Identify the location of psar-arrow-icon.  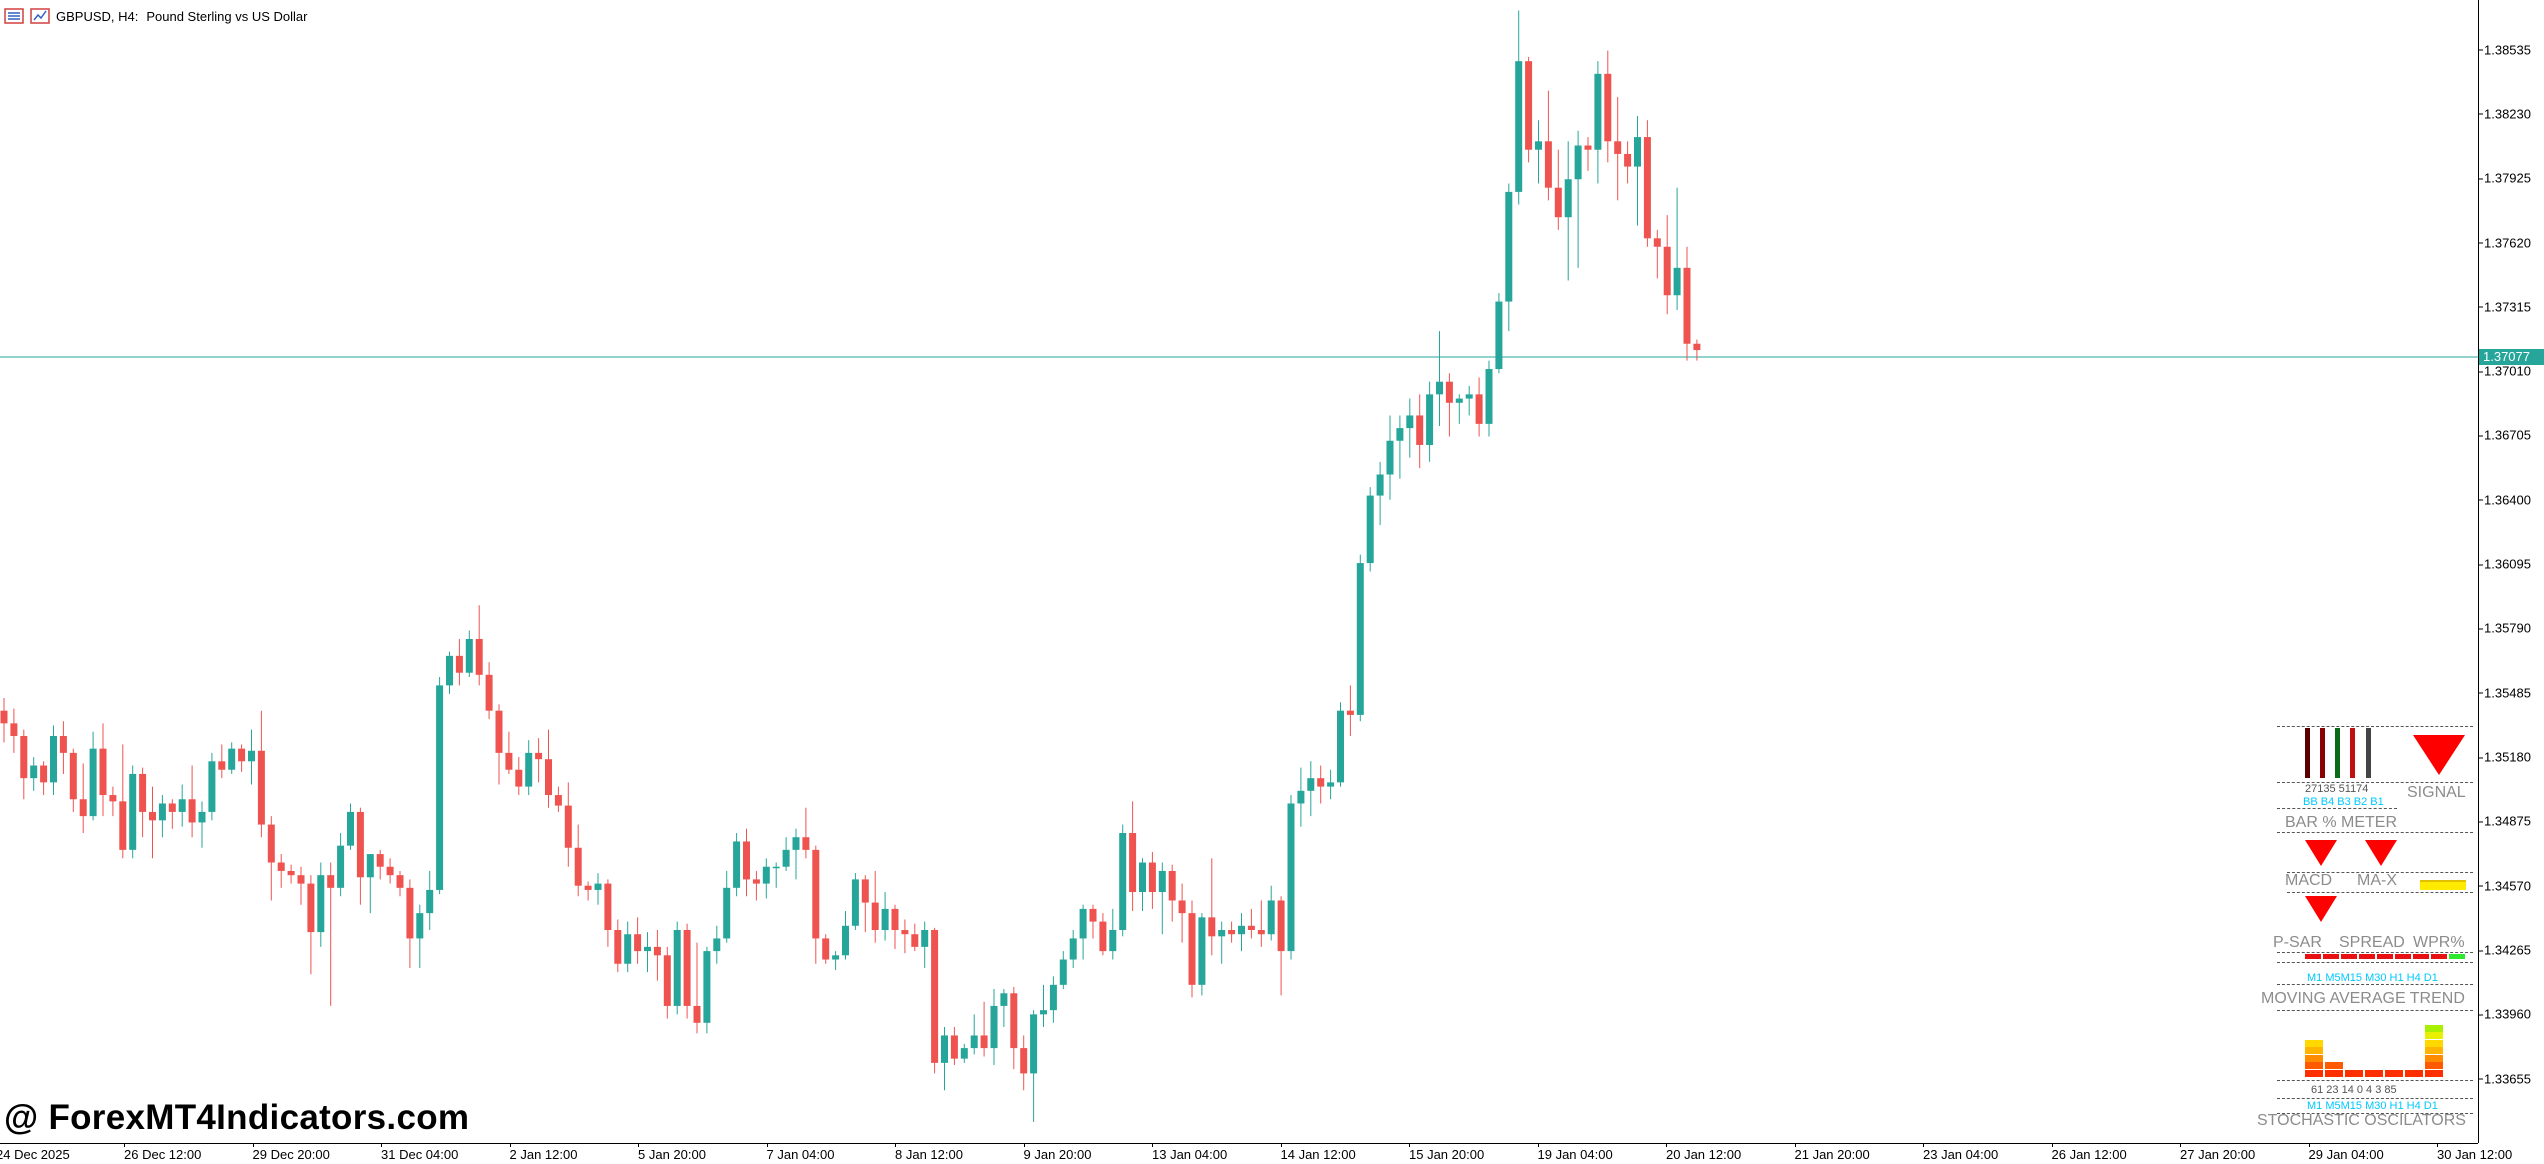
(2321, 909).